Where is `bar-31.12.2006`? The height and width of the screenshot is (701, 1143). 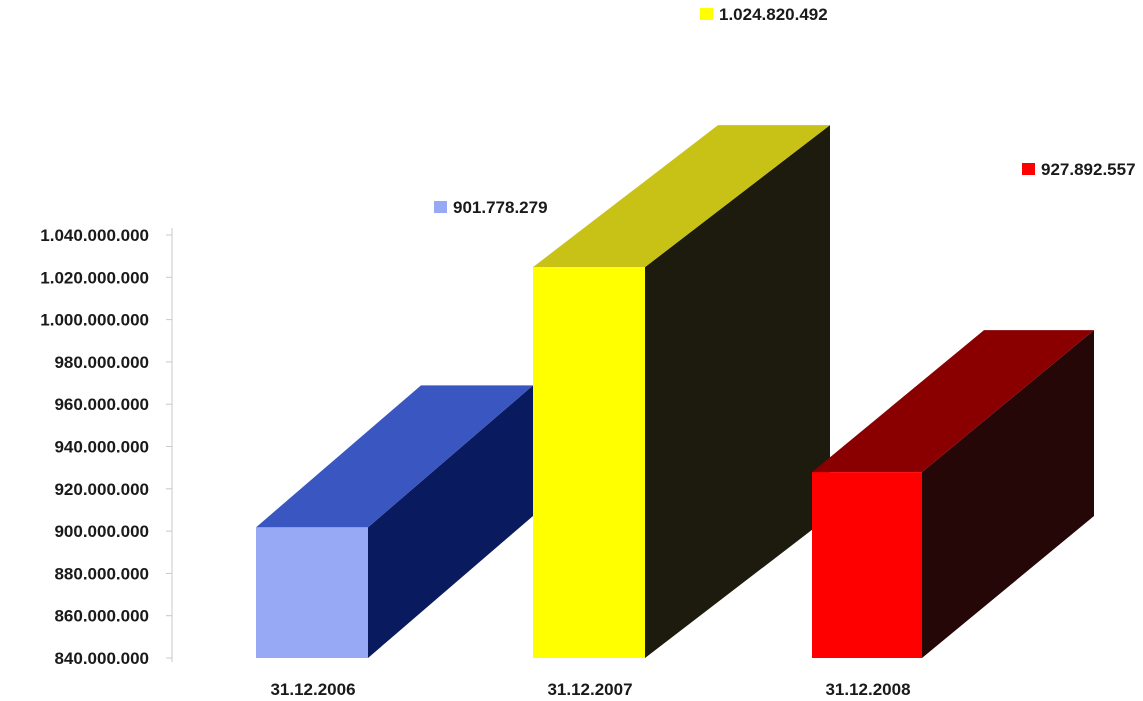 bar-31.12.2006 is located at coordinates (394, 521).